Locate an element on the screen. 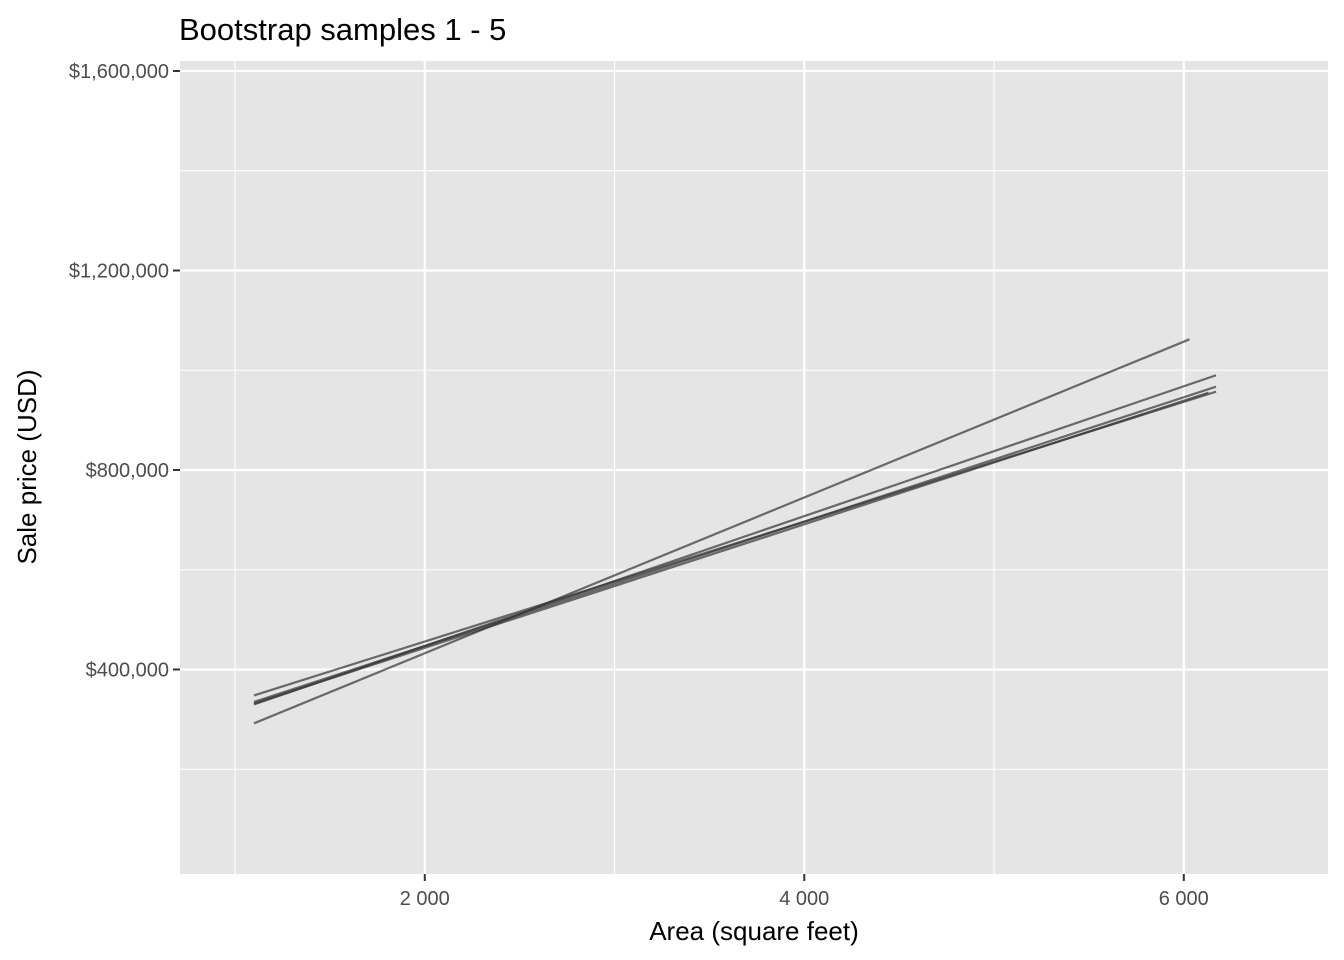  x-tick-label: 4 000 is located at coordinates (804, 899).